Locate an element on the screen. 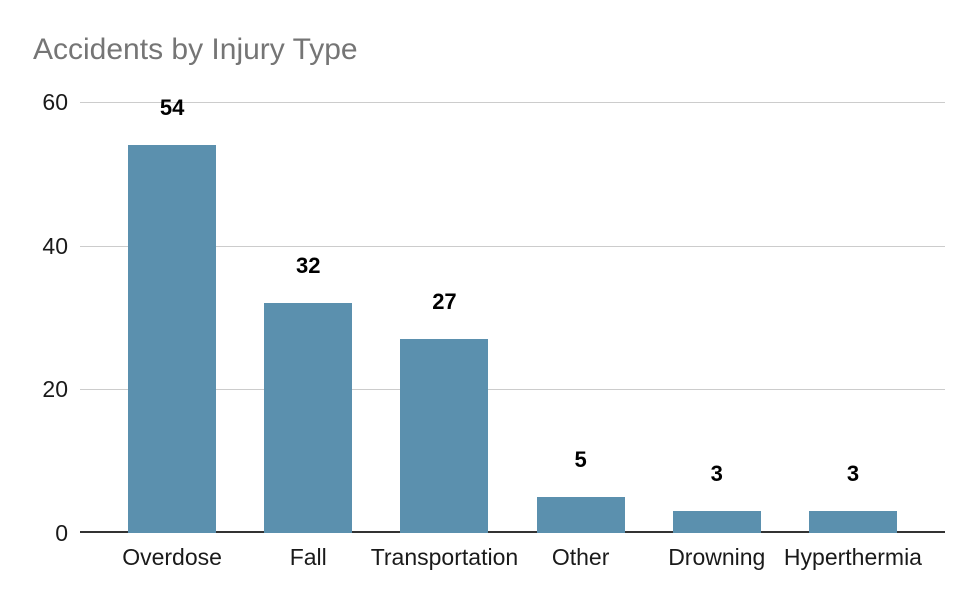 This screenshot has width=975, height=602. bar-slot-fall: 32 is located at coordinates (308, 317).